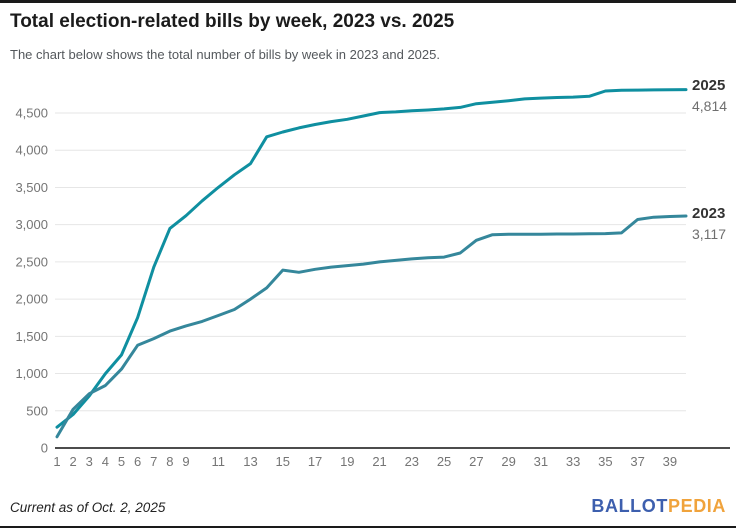 Image resolution: width=736 pixels, height=528 pixels. I want to click on x-axis-tick-label: 33, so click(573, 461).